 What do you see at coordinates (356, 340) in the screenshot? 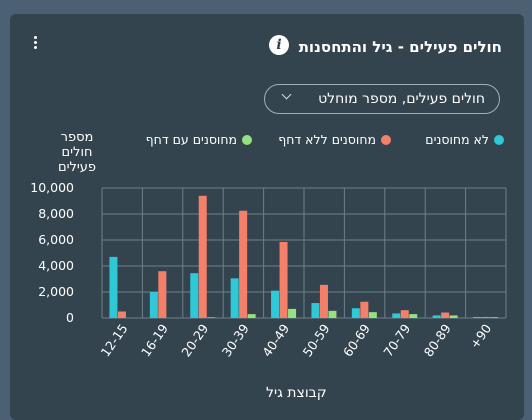
I see `x-tick-label: 60-69` at bounding box center [356, 340].